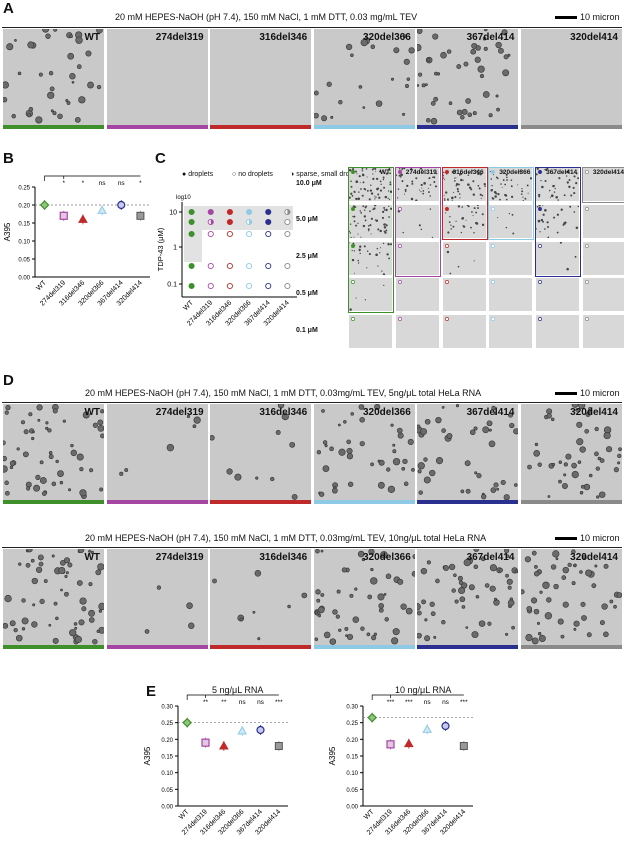  What do you see at coordinates (417, 221) in the screenshot?
I see `grid-micrograph-274del319` at bounding box center [417, 221].